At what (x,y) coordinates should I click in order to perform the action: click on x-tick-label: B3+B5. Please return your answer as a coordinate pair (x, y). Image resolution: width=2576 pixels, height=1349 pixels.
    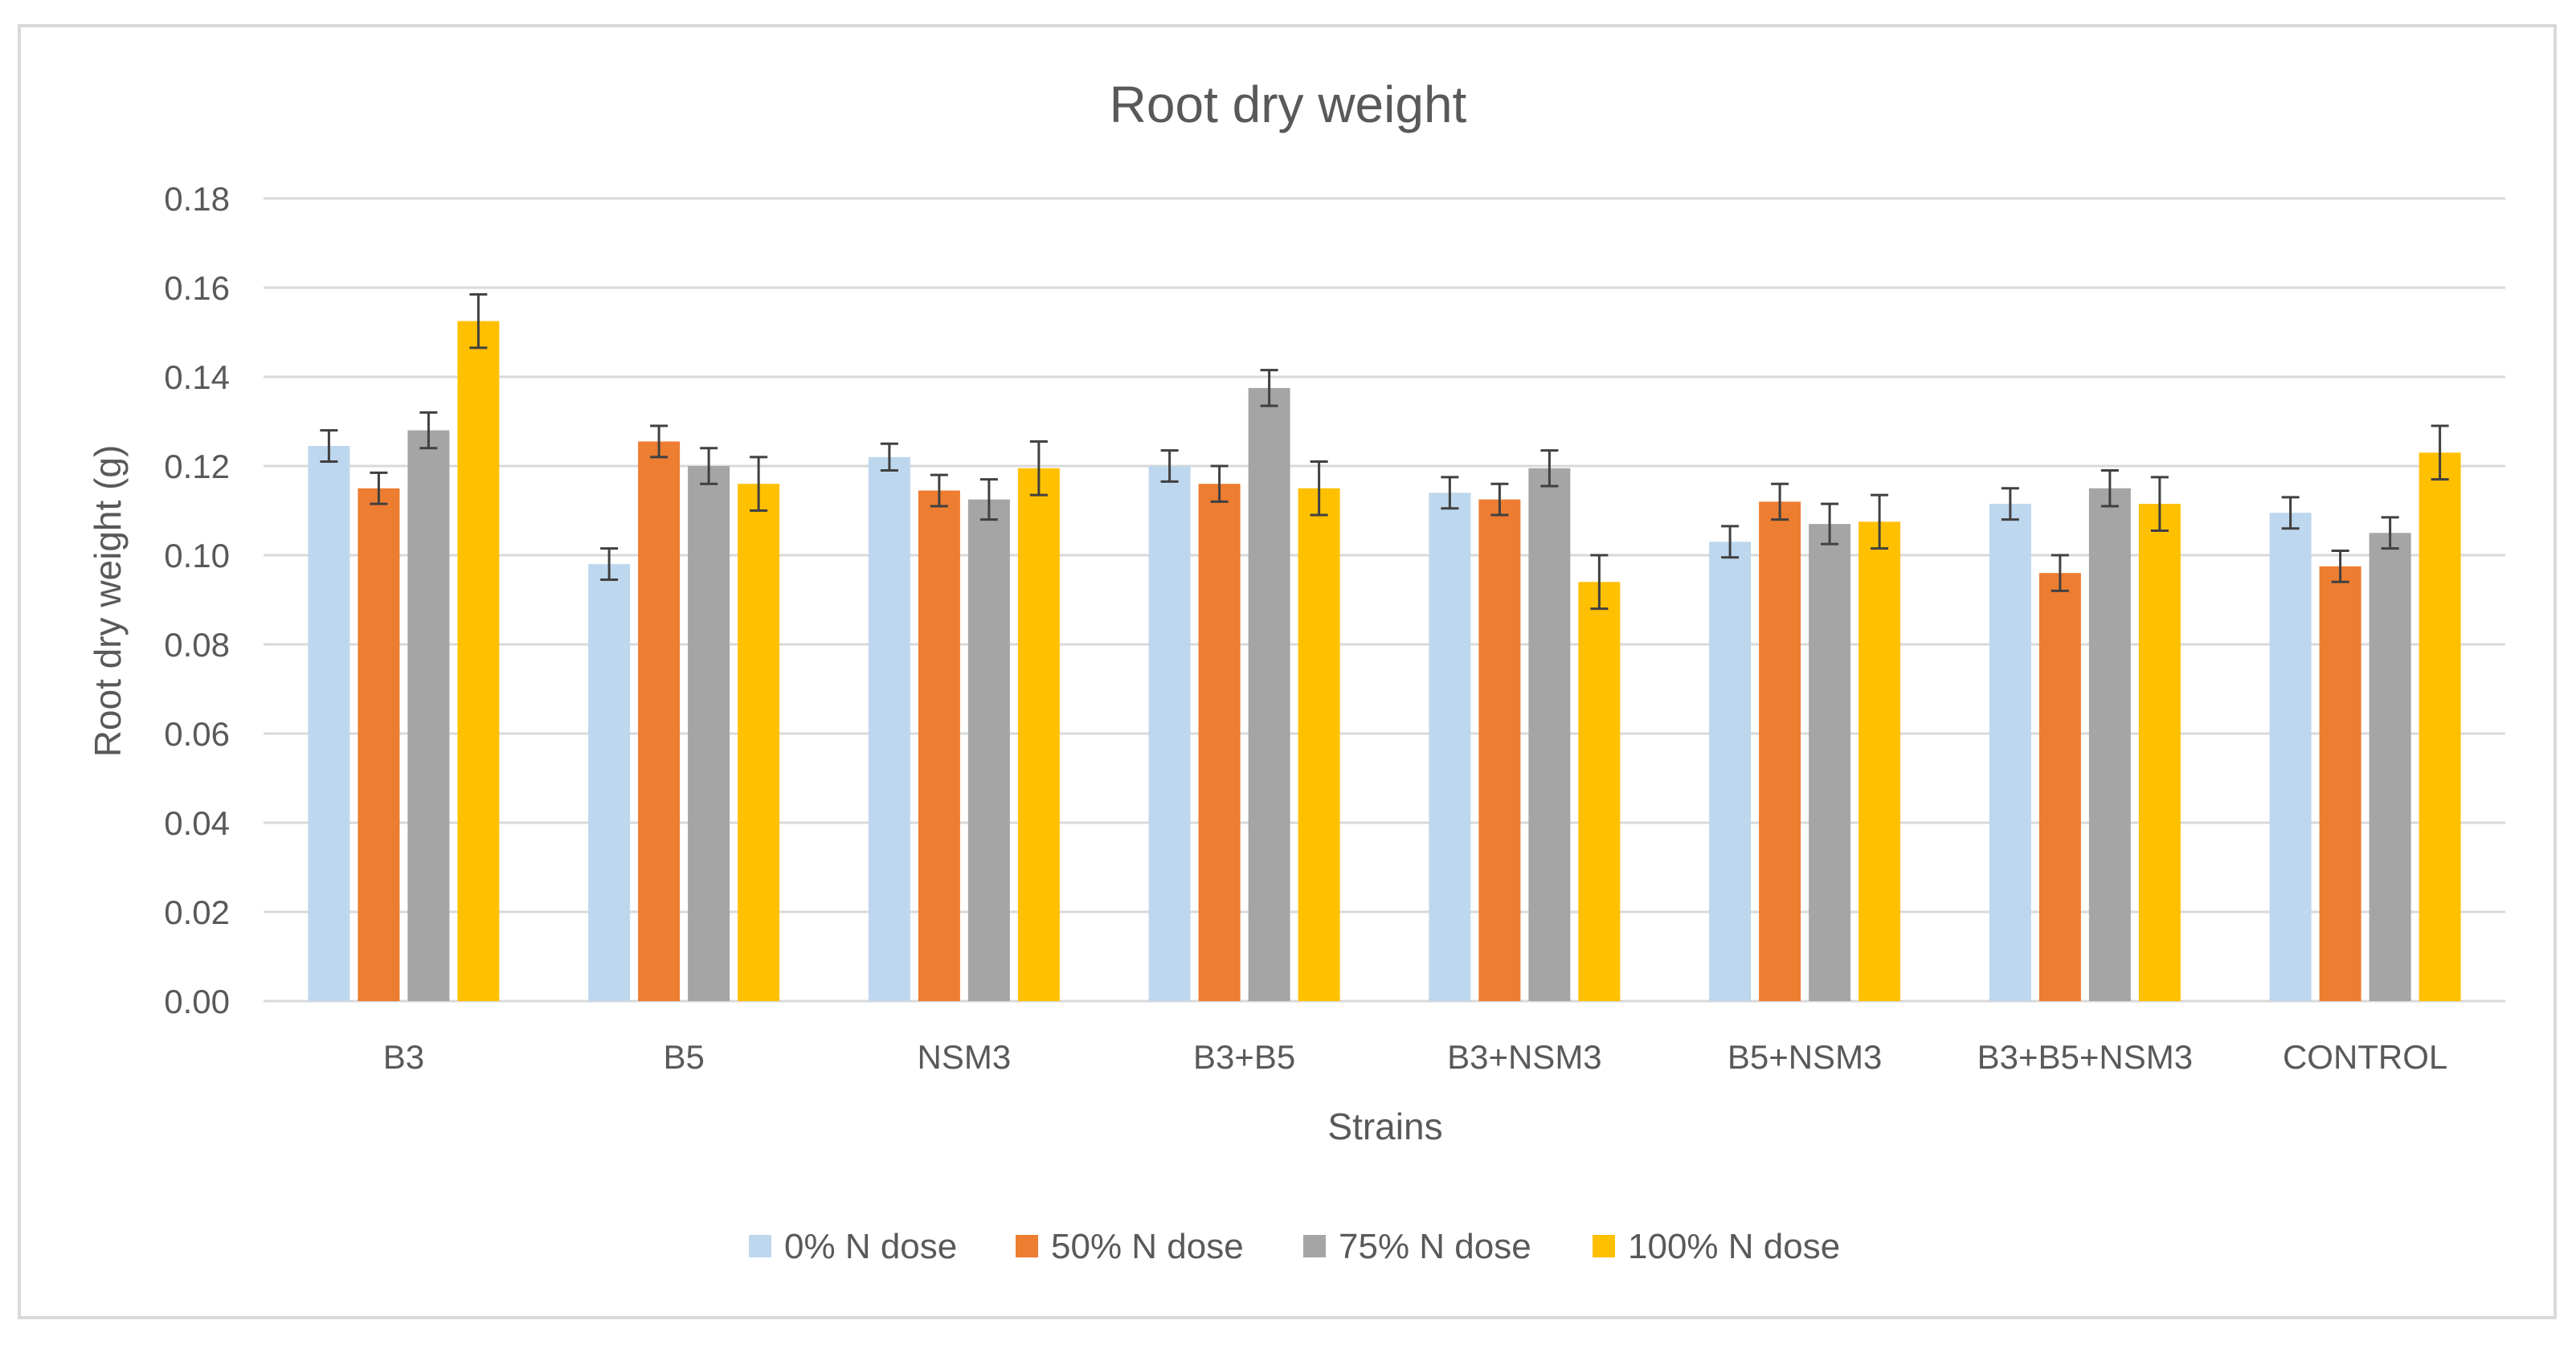
    Looking at the image, I should click on (1244, 1057).